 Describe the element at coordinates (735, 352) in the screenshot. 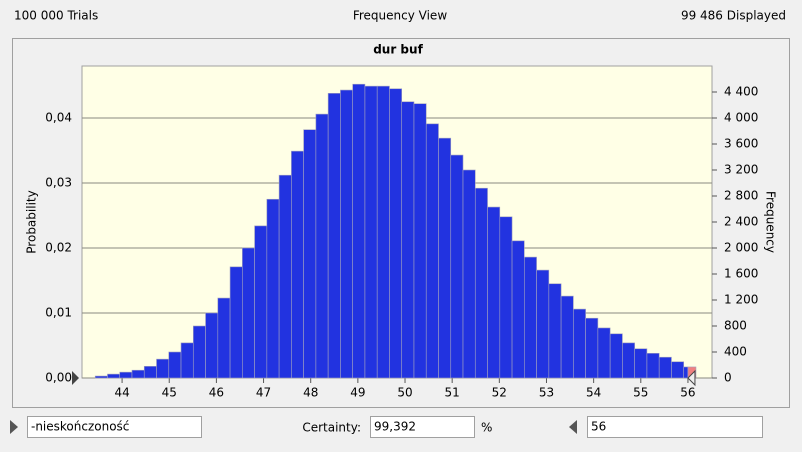

I see `y2-tick-label: 400` at that location.